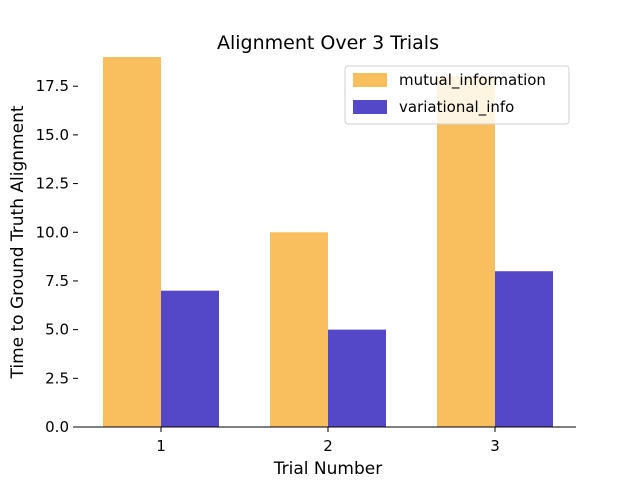 The width and height of the screenshot is (640, 480). What do you see at coordinates (52, 184) in the screenshot?
I see `y-tick-label: 12.5` at bounding box center [52, 184].